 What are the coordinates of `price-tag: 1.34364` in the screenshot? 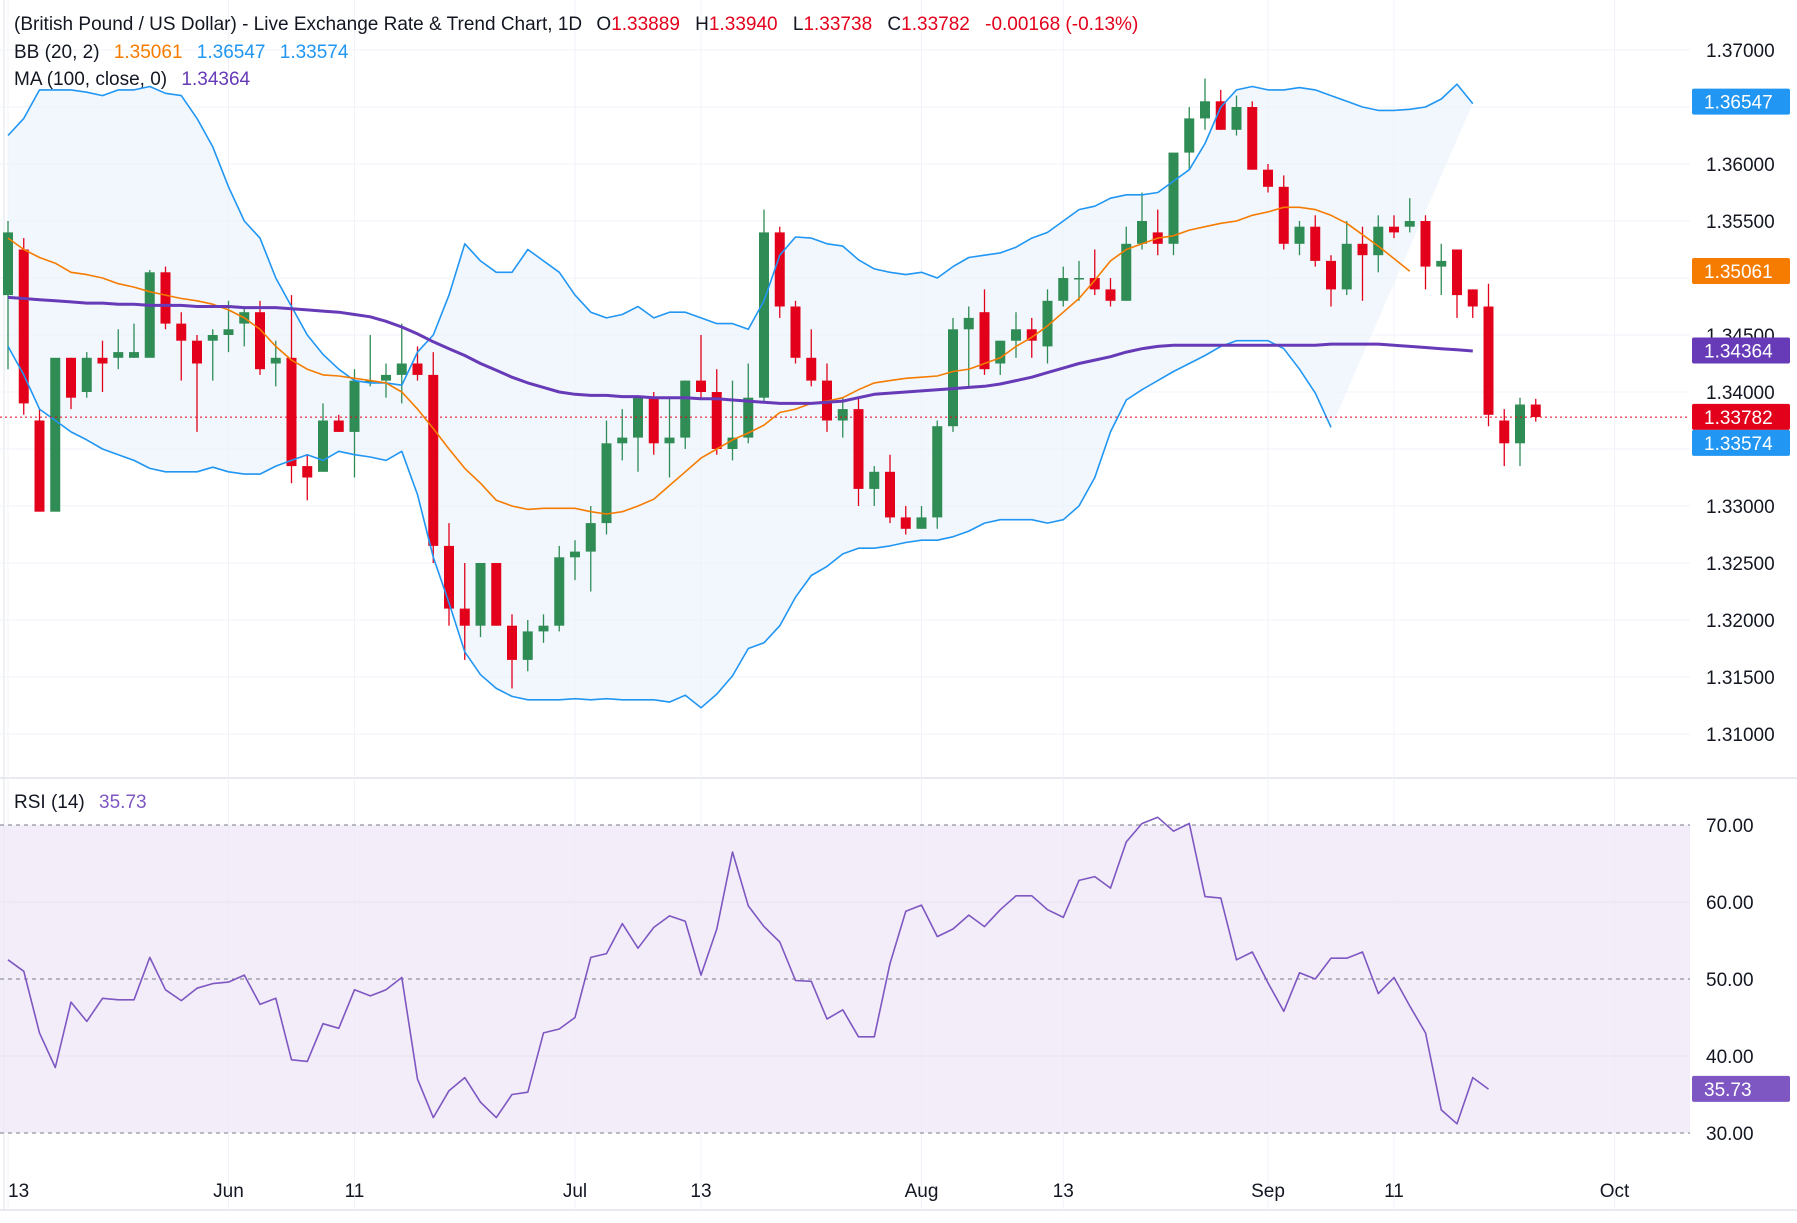 It's located at (1741, 350).